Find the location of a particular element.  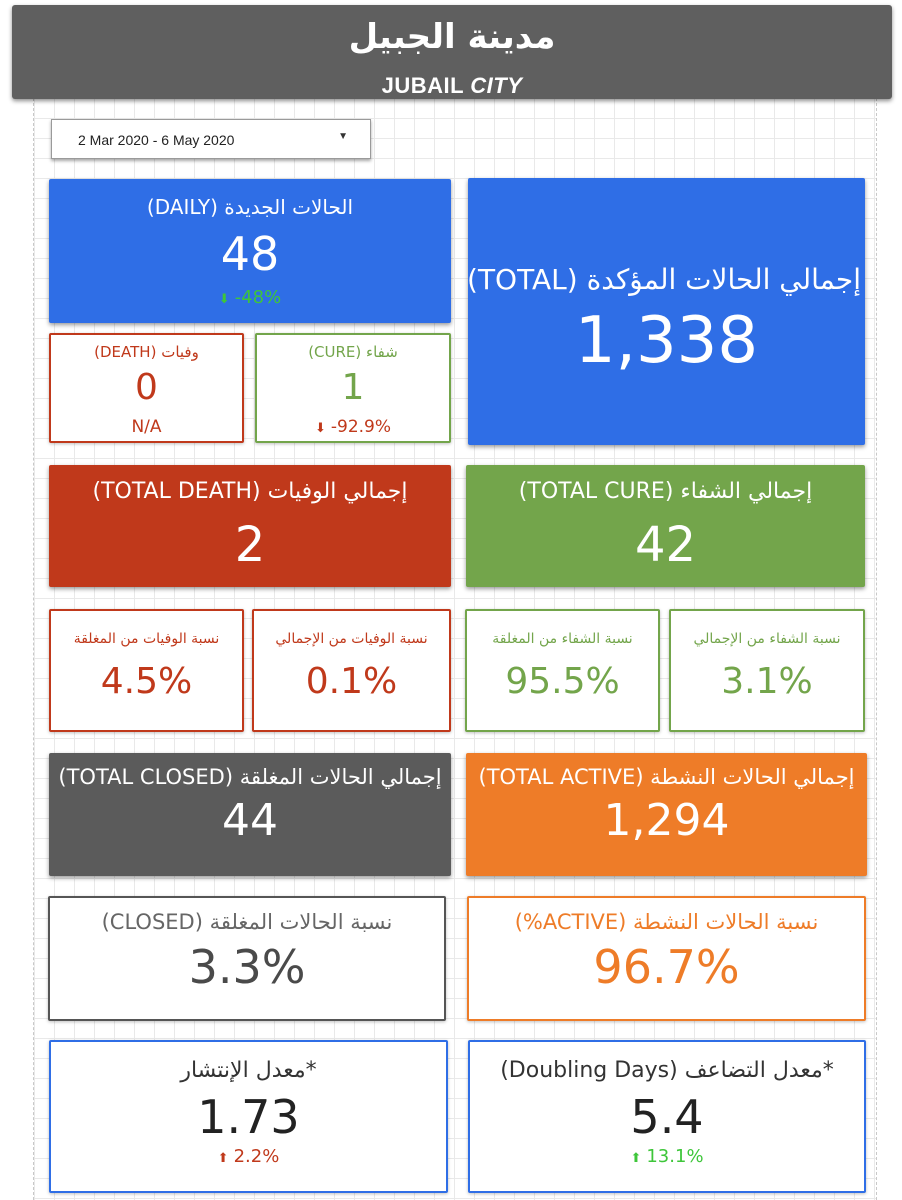

card-spread-rate: *معدل الإنتشار 1.73 2.2% is located at coordinates (248, 1116).